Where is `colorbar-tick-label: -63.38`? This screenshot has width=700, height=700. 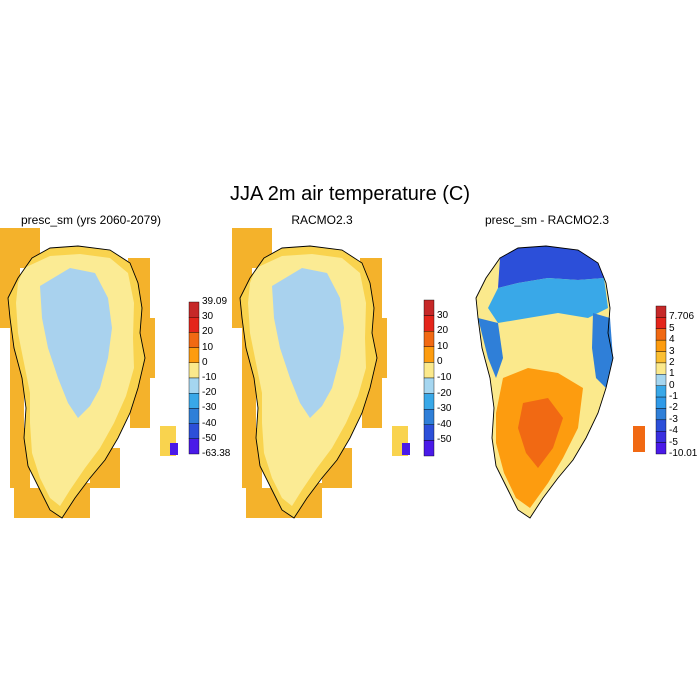
colorbar-tick-label: -63.38 is located at coordinates (216, 453).